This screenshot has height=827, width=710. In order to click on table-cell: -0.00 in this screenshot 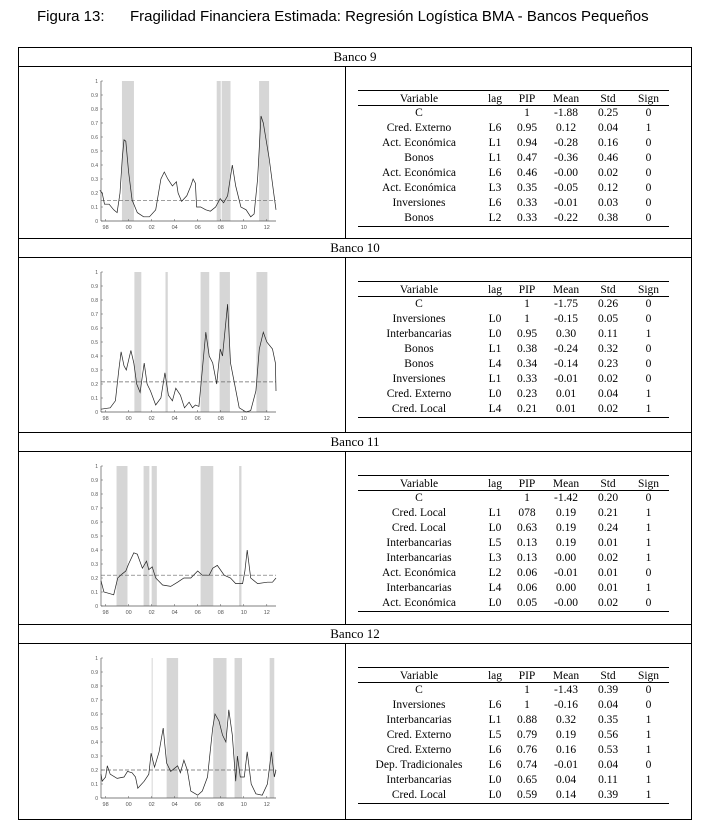, I will do `click(566, 604)`.